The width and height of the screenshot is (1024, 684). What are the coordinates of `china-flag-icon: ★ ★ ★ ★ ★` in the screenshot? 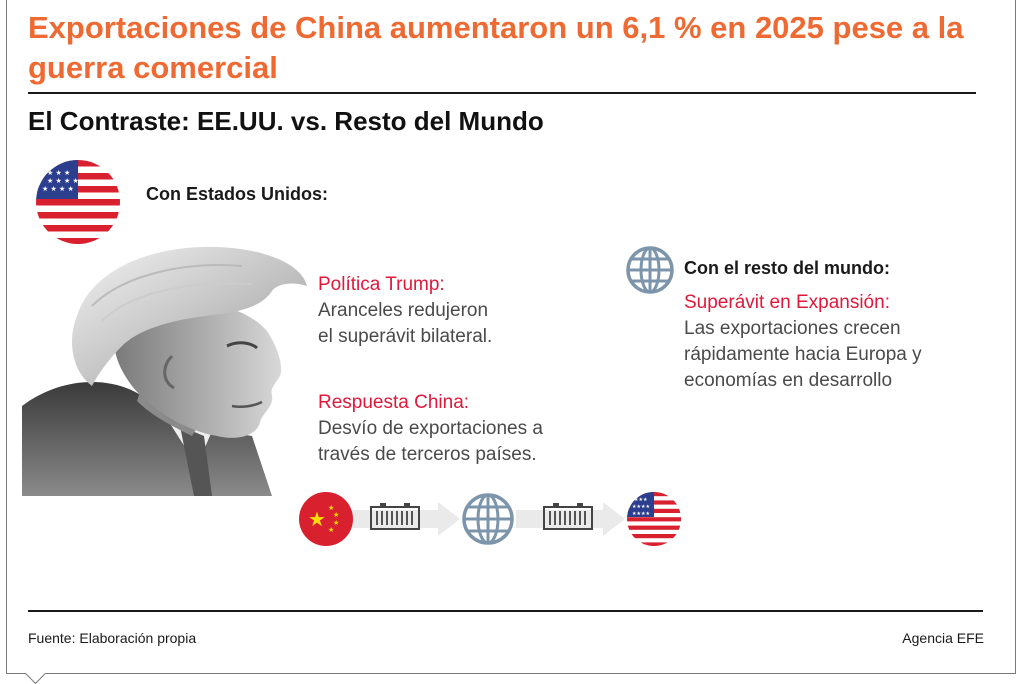 It's located at (326, 519).